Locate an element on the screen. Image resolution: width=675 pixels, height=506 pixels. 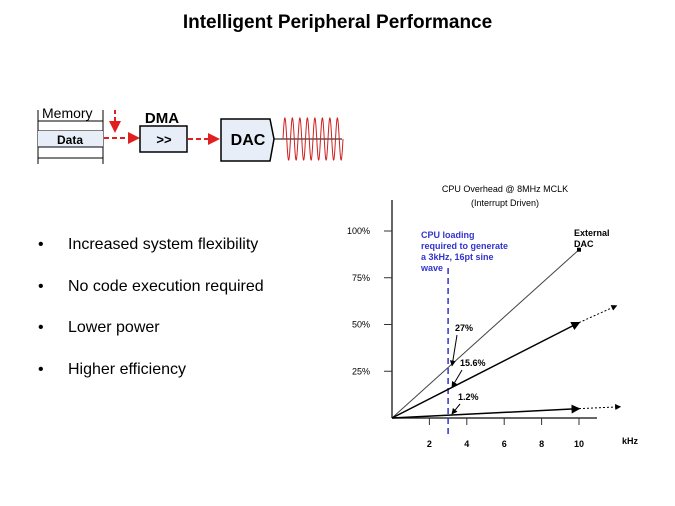
chart-title: CPU Overhead @ 8MHz MCLK is located at coordinates (505, 189).